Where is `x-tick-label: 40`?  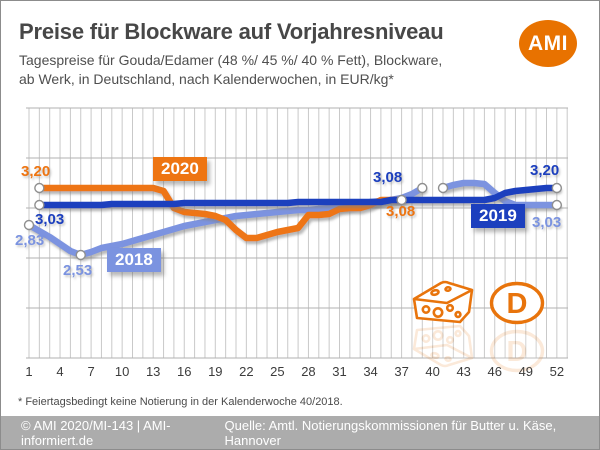
x-tick-label: 40 is located at coordinates (432, 371).